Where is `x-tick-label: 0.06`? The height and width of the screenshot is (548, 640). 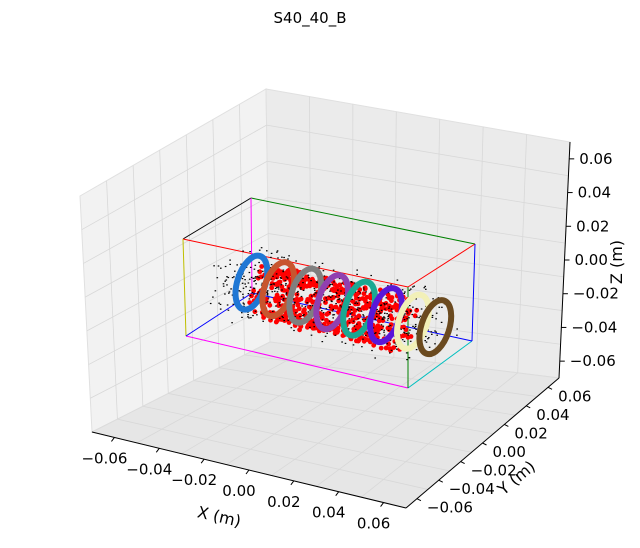
x-tick-label: 0.06 is located at coordinates (373, 524).